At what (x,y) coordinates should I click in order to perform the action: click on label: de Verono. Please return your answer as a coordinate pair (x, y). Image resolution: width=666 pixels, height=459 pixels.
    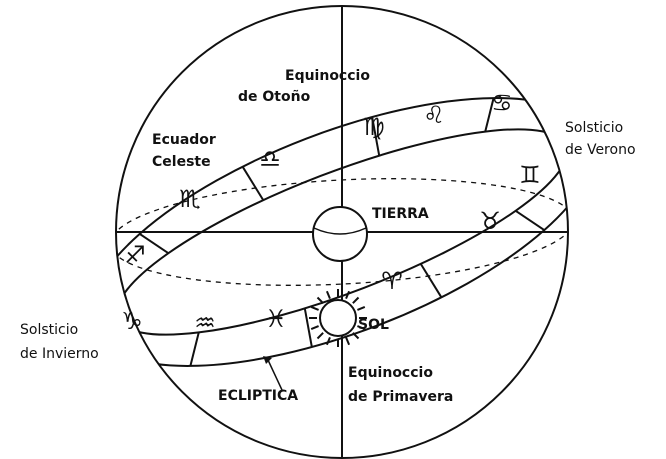
    Looking at the image, I should click on (600, 150).